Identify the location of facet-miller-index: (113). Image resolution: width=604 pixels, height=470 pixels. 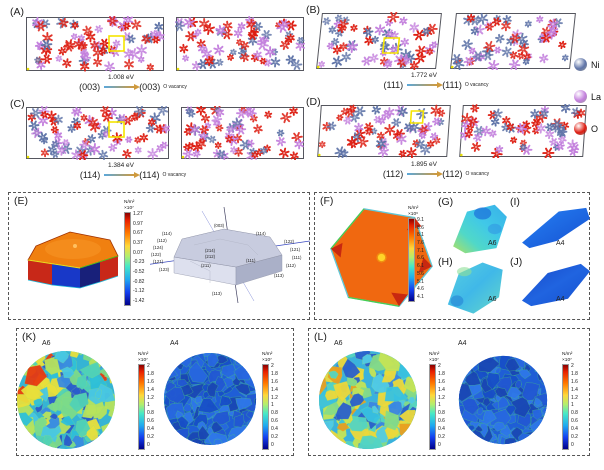
(217, 293).